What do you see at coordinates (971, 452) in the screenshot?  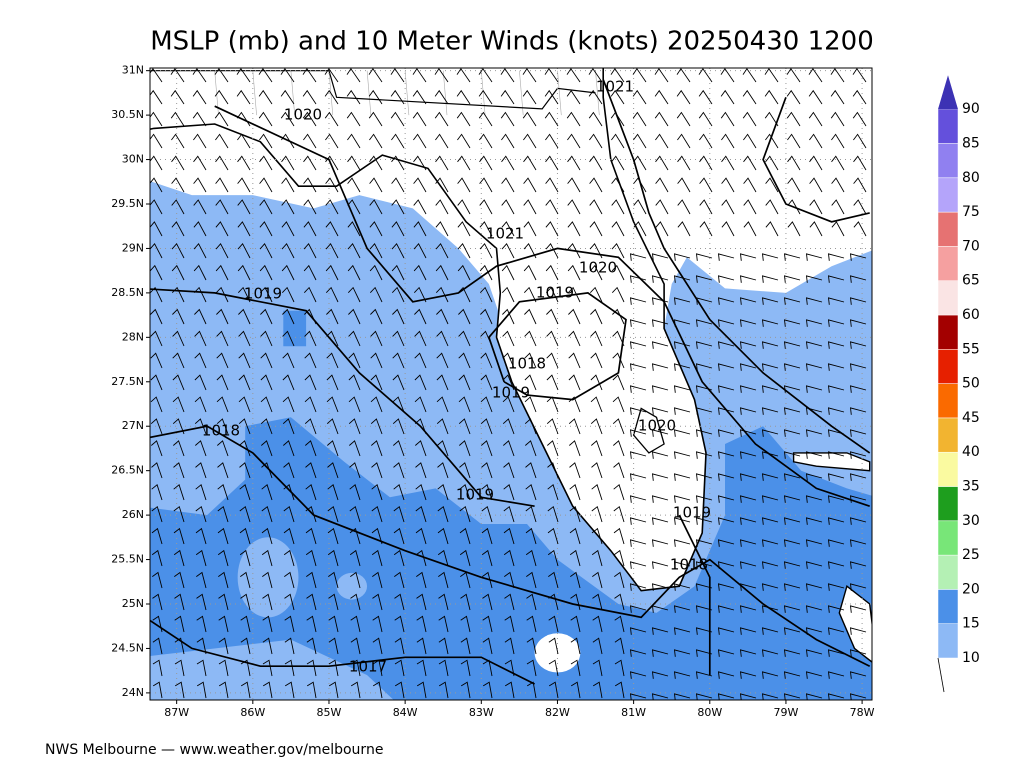 I see `colorbar-label: 40` at bounding box center [971, 452].